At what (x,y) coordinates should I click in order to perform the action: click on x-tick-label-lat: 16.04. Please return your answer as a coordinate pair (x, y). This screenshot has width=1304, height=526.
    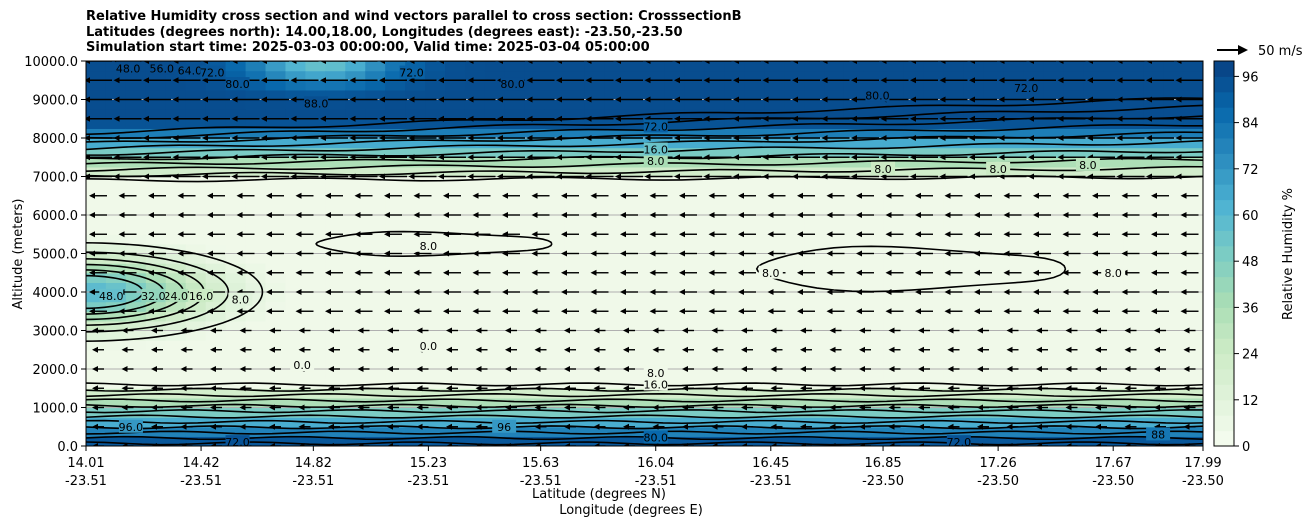
    Looking at the image, I should click on (655, 463).